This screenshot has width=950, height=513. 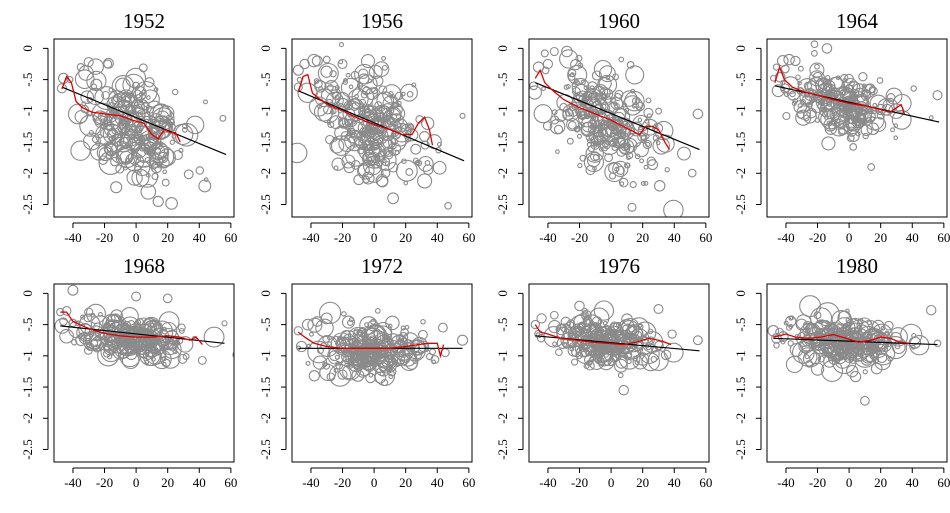 What do you see at coordinates (27, 325) in the screenshot?
I see `y-tick-label: -.5` at bounding box center [27, 325].